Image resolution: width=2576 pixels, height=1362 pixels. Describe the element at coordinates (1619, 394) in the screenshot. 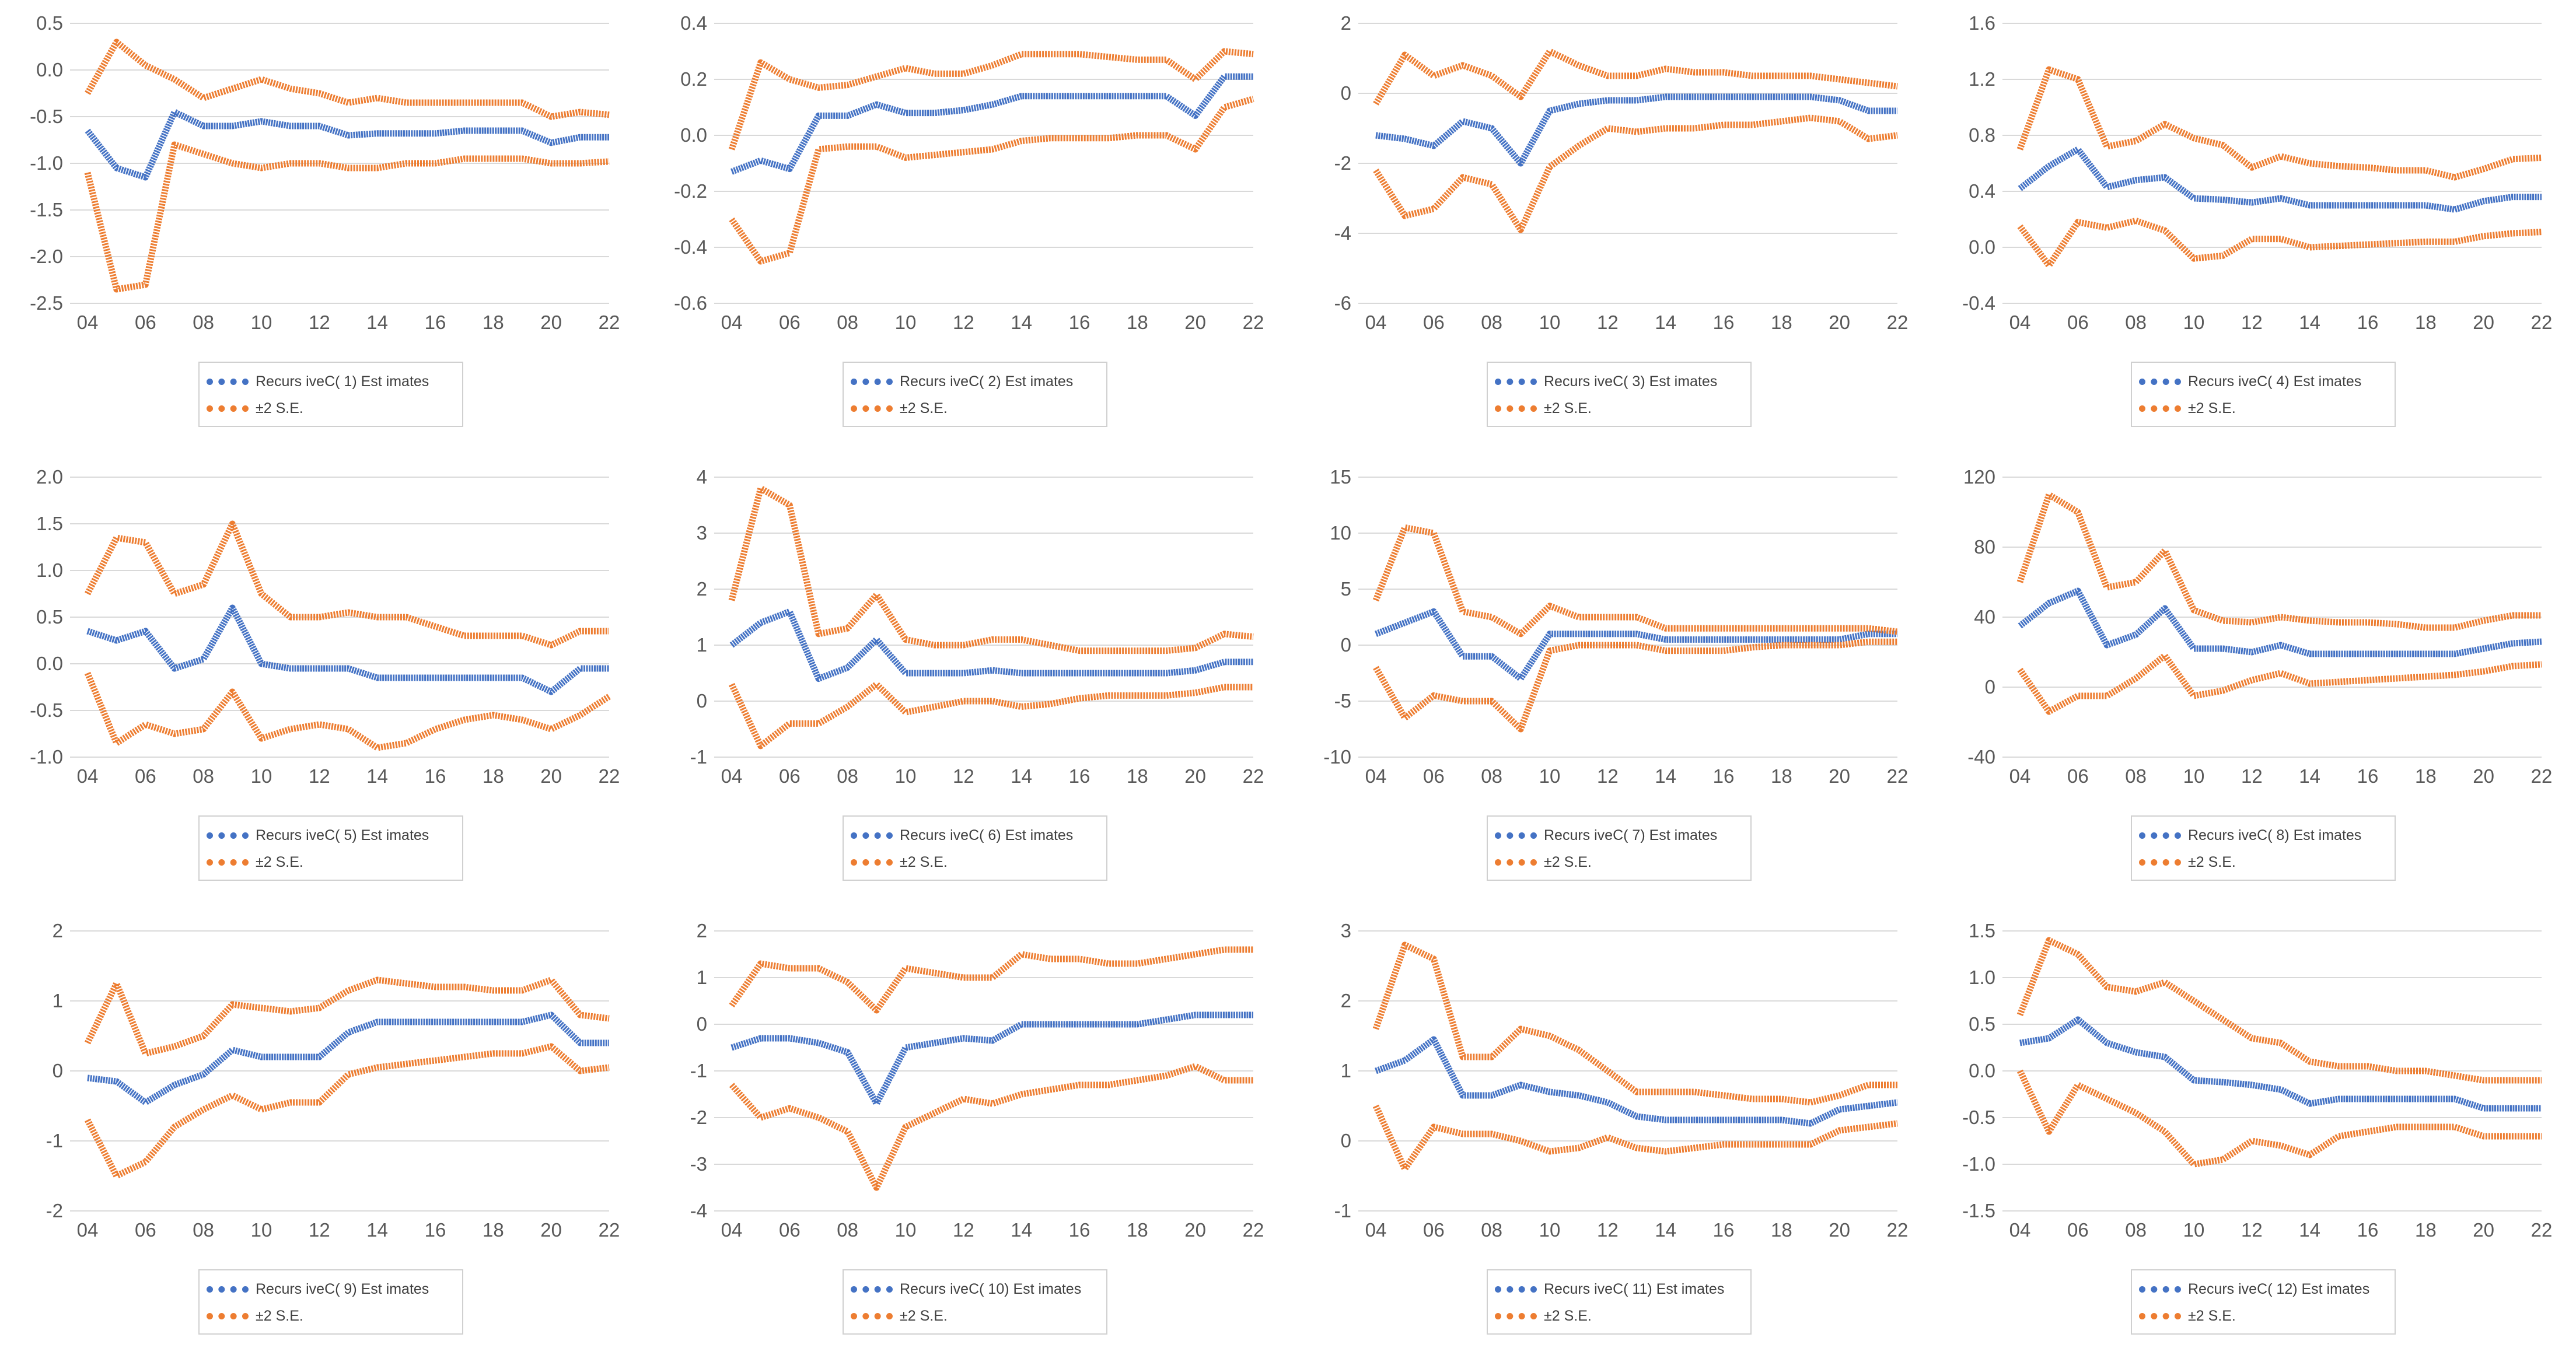

I see `legend: Recurs iveC( 3) Est imates ±2 S.E.` at that location.